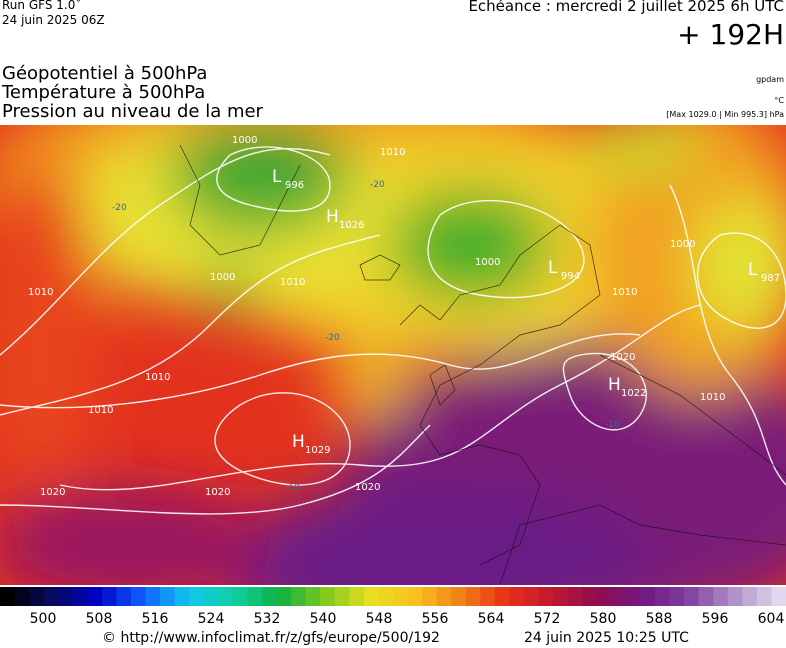 This screenshot has height=648, width=786. What do you see at coordinates (292, 488) in the screenshot?
I see `temp-label: -10` at bounding box center [292, 488].